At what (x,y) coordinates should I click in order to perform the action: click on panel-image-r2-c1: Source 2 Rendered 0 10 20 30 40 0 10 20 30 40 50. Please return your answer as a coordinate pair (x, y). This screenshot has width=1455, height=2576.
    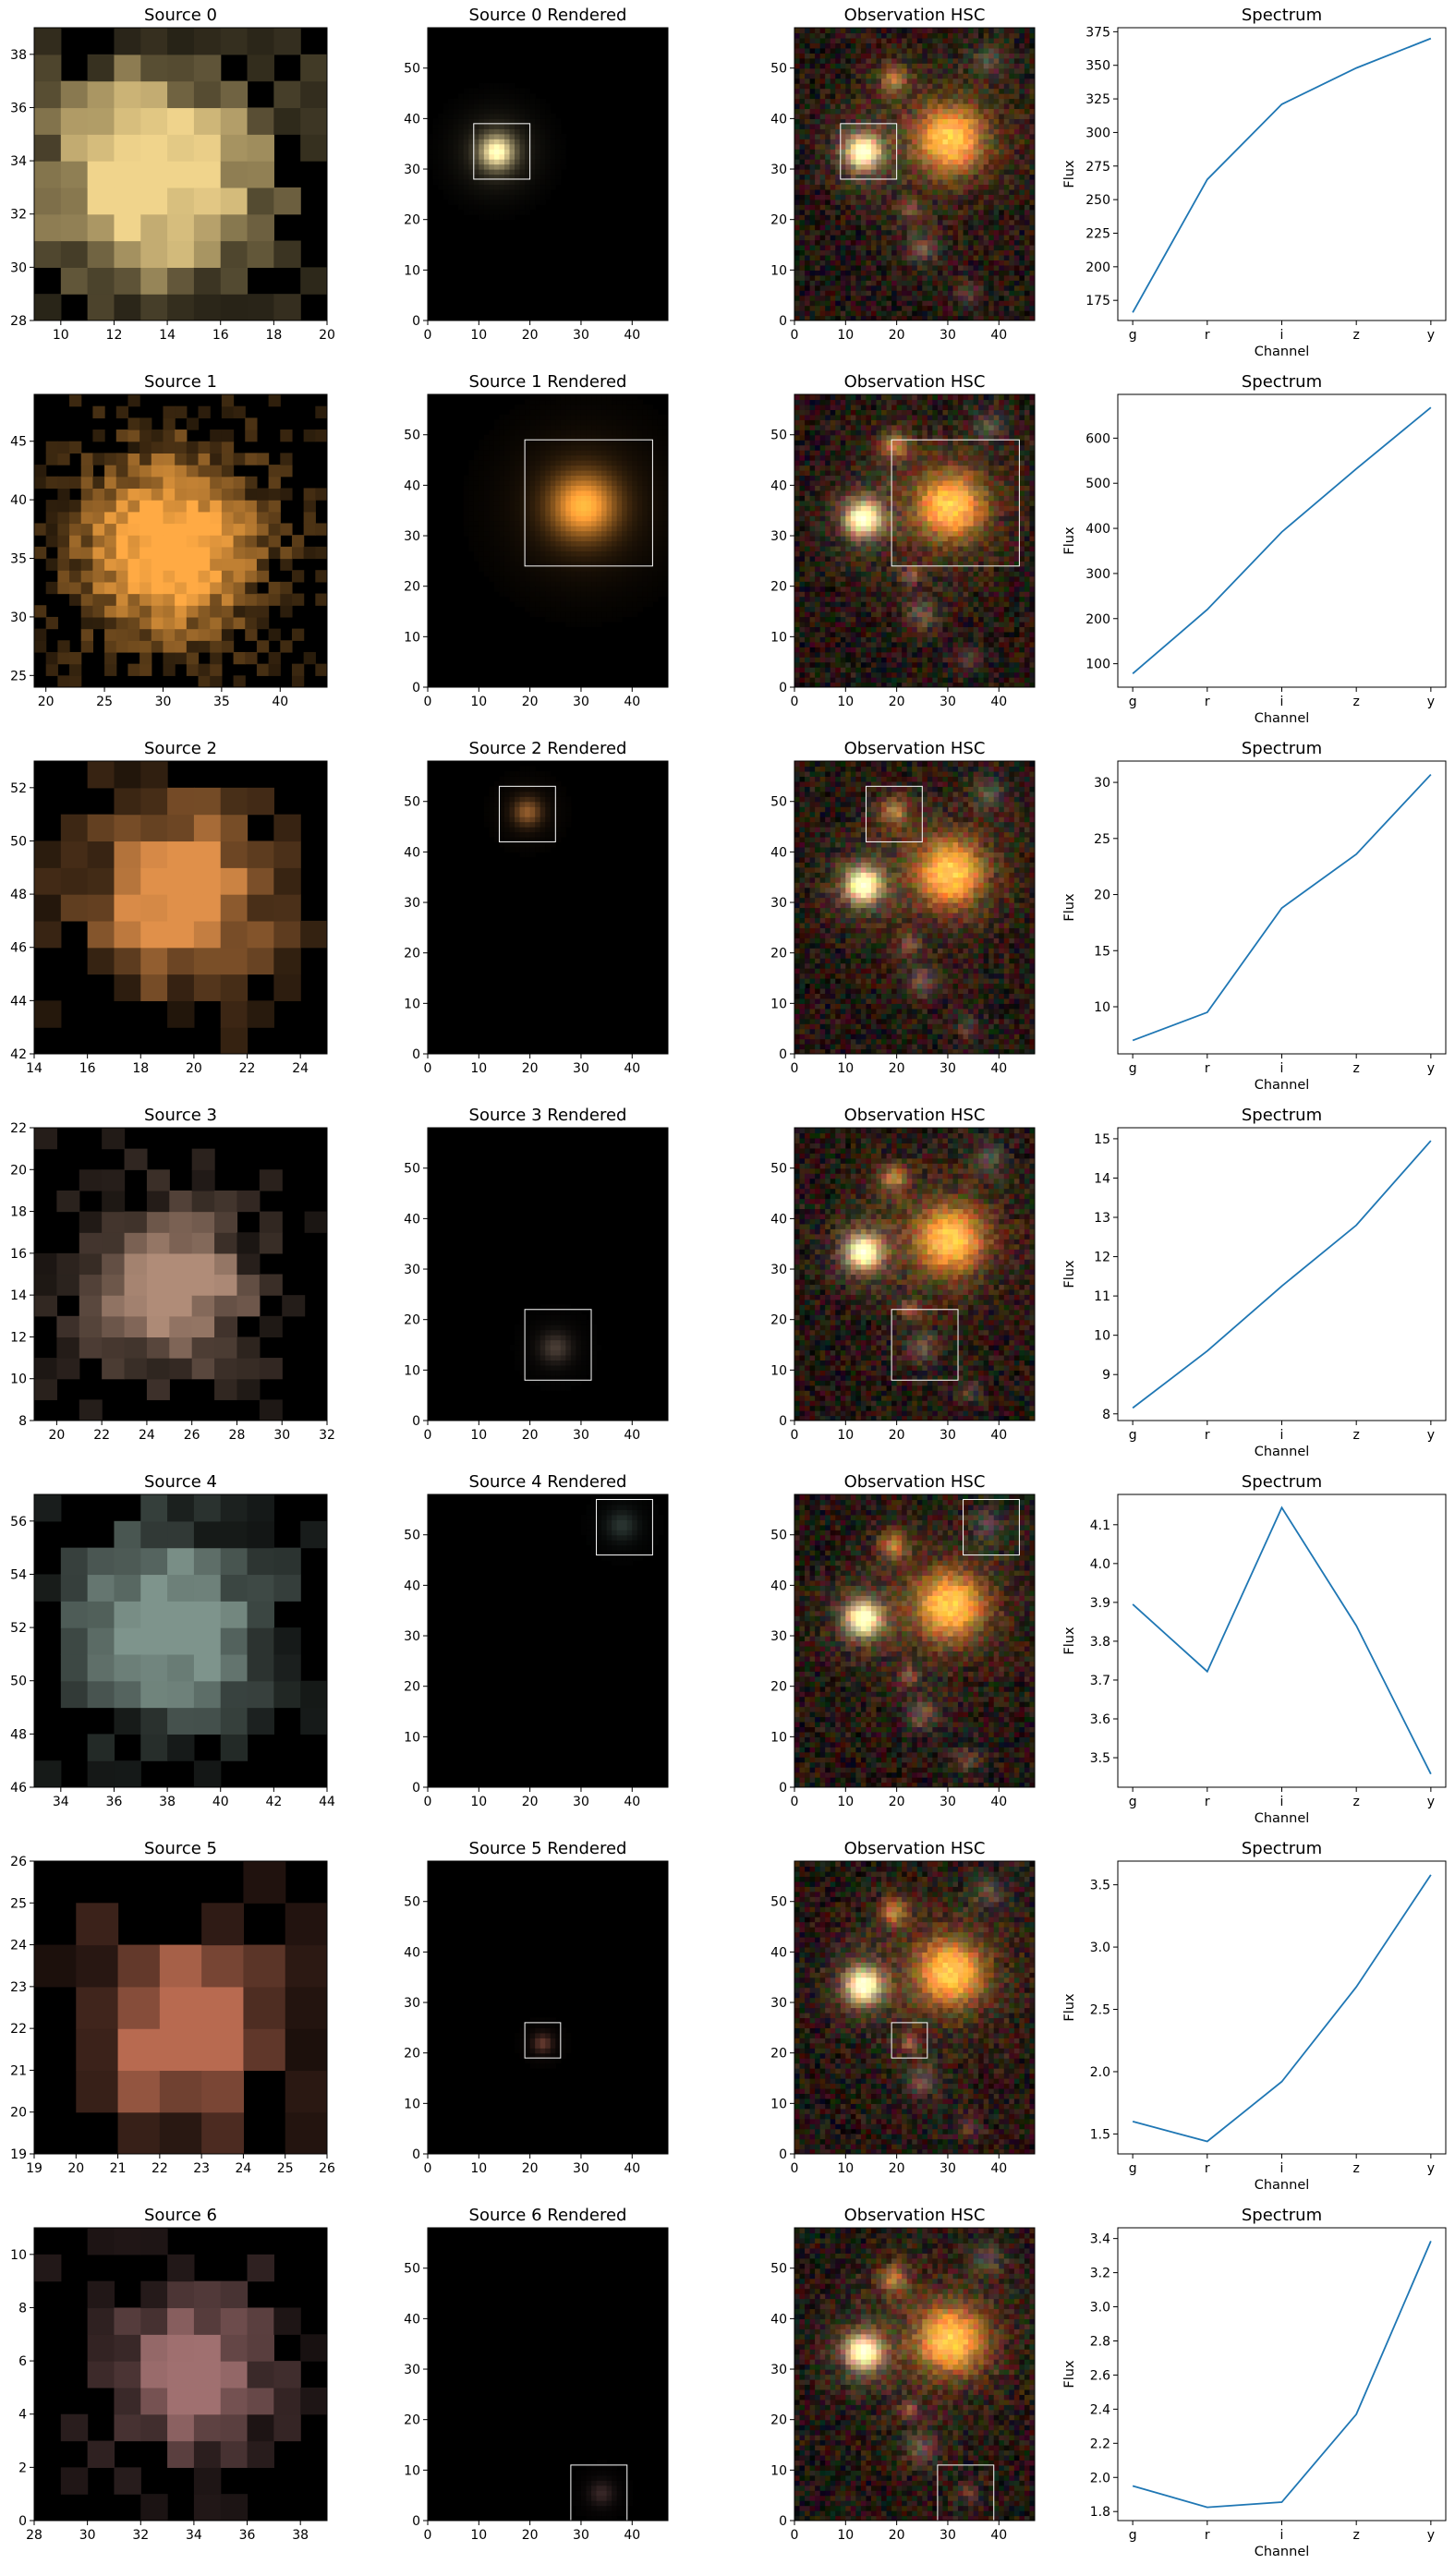
    Looking at the image, I should click on (536, 907).